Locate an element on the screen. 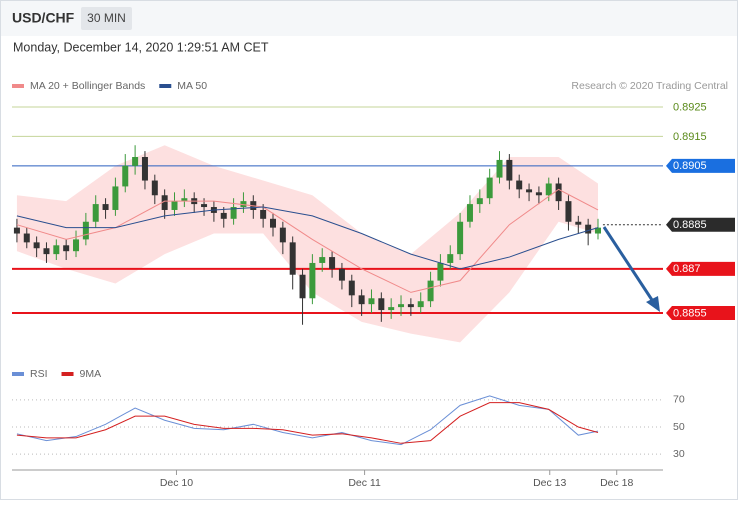 This screenshot has height=505, width=738. y-tick-label: 50 is located at coordinates (679, 427).